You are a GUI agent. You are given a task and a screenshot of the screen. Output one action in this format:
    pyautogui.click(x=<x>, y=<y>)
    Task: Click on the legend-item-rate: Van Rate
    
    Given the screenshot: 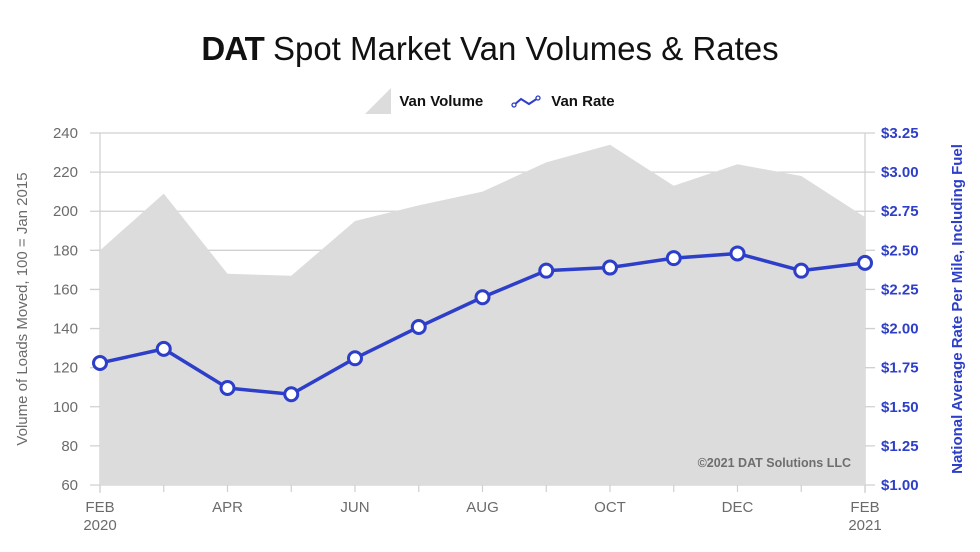 What is the action you would take?
    pyautogui.click(x=563, y=101)
    